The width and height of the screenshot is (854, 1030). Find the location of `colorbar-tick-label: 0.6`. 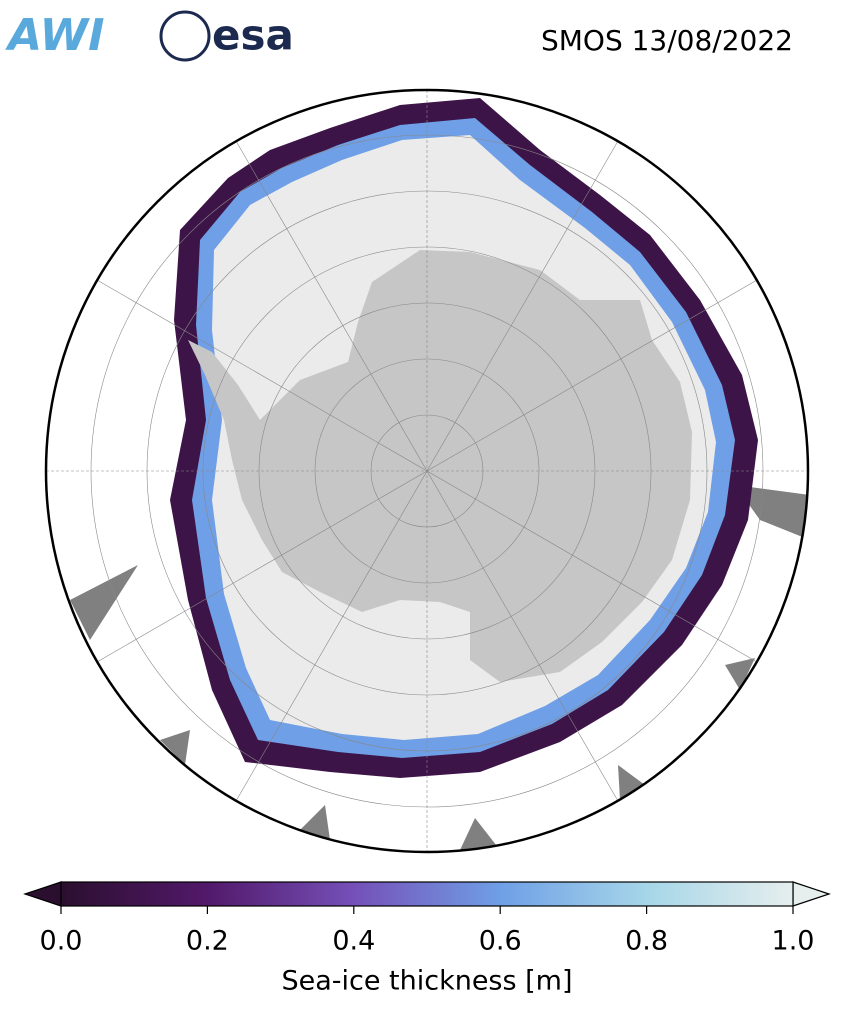

colorbar-tick-label: 0.6 is located at coordinates (500, 941).